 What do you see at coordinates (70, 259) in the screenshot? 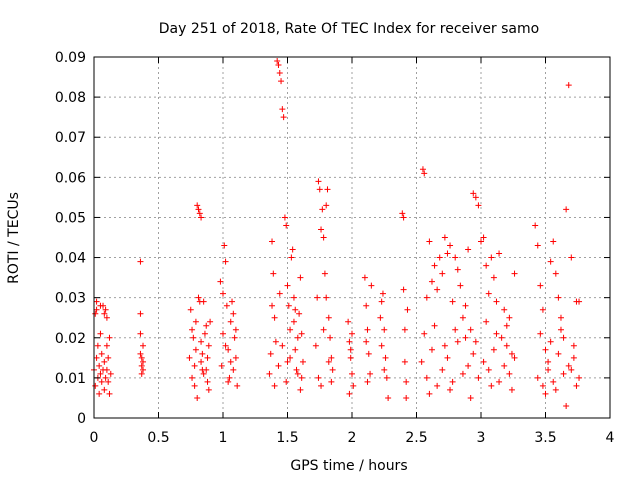
I see `y-tick-label: 0.04` at bounding box center [70, 259].